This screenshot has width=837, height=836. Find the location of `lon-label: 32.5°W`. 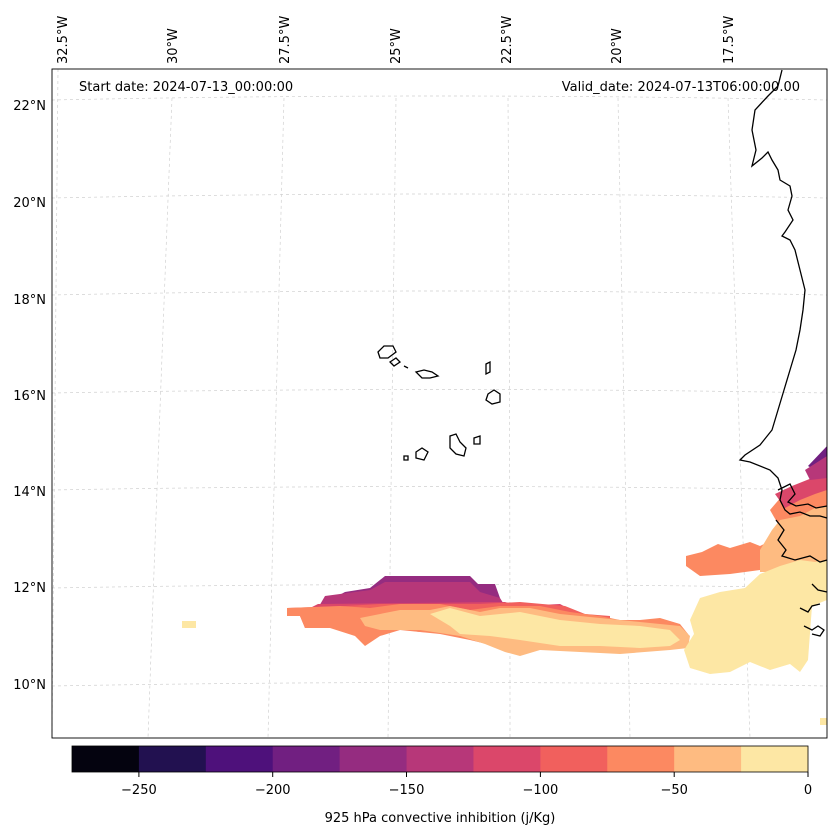

lon-label: 32.5°W is located at coordinates (63, 40).